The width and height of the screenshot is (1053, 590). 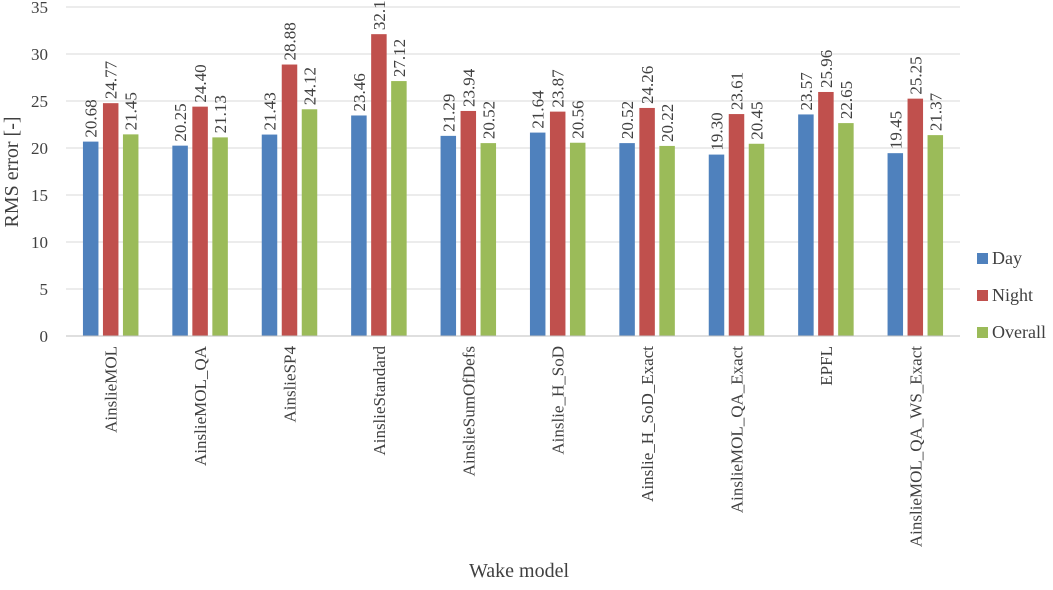 What do you see at coordinates (717, 131) in the screenshot?
I see `data-label: 19.30` at bounding box center [717, 131].